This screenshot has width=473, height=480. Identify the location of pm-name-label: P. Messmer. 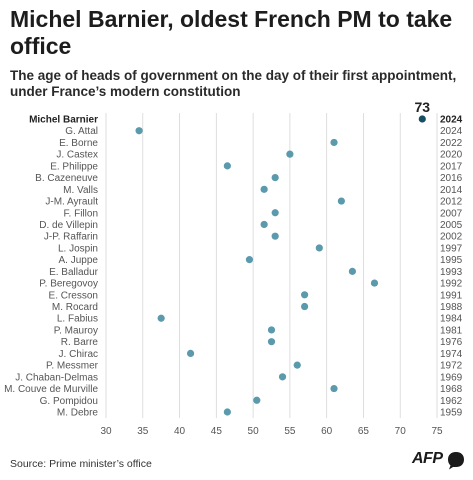
(72, 366).